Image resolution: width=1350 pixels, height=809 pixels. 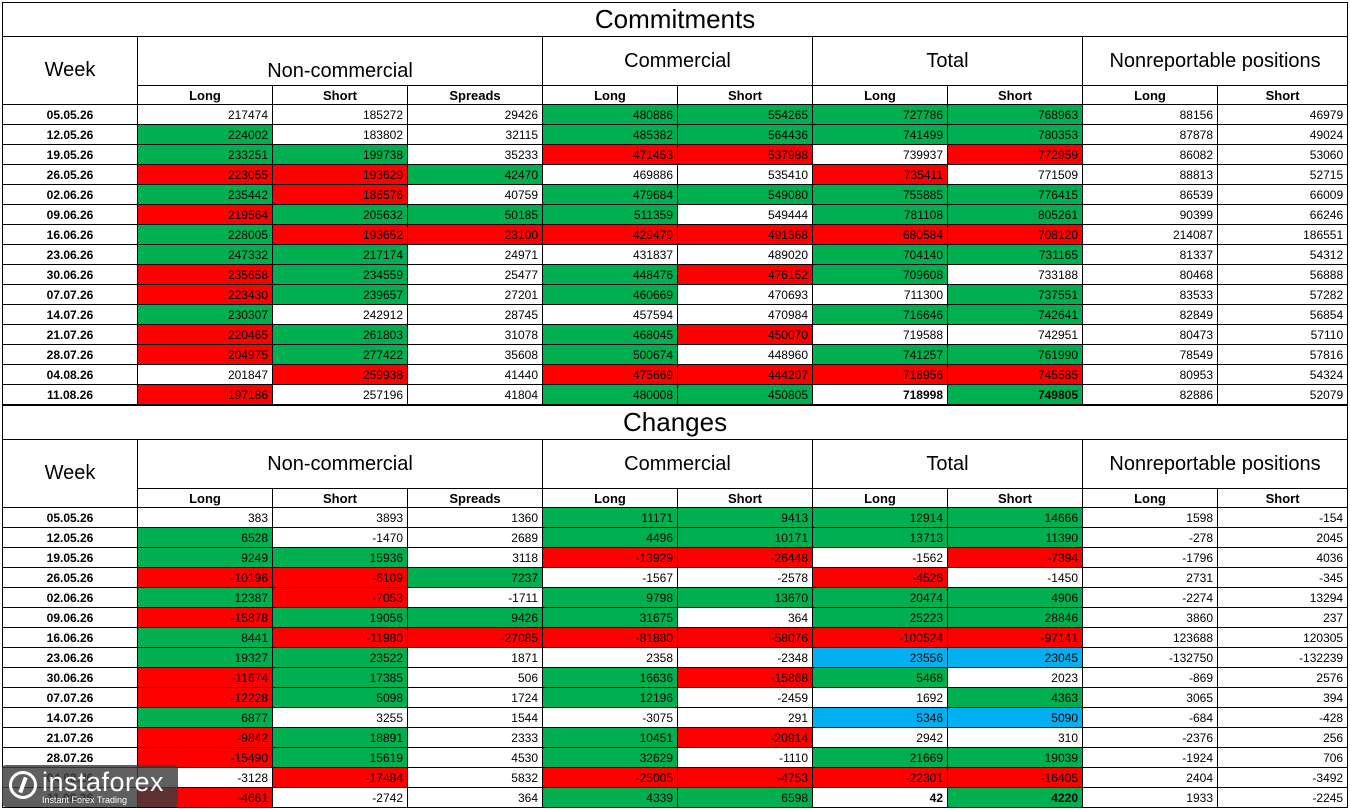 What do you see at coordinates (340, 597) in the screenshot?
I see `nc-short-cell: -7053` at bounding box center [340, 597].